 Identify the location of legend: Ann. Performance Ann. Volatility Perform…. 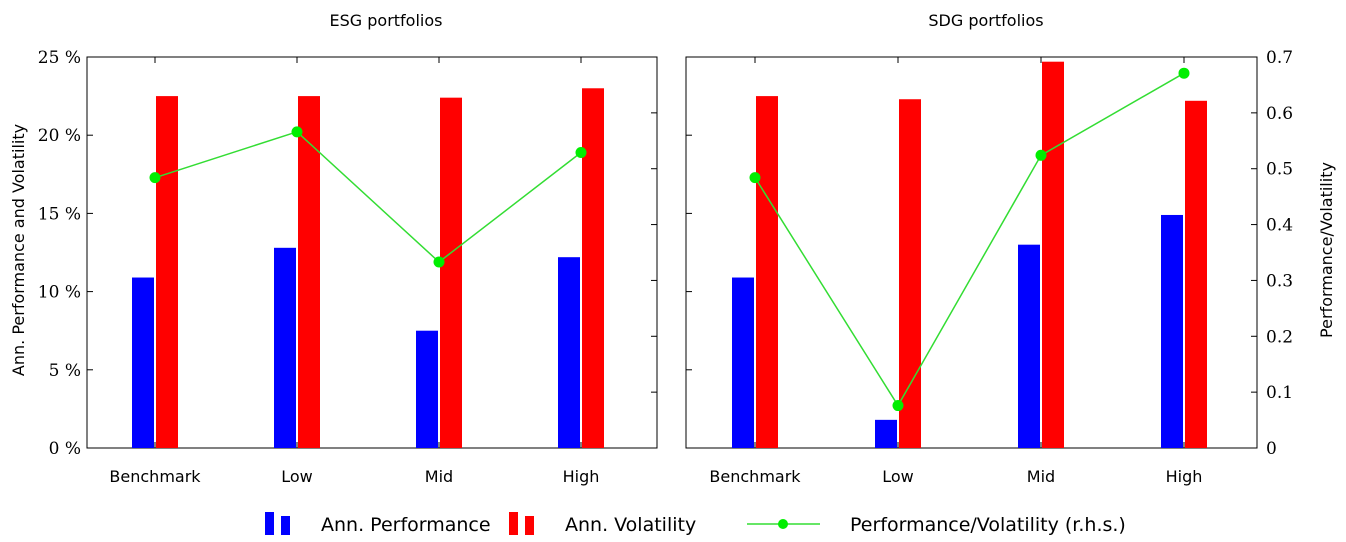
(695, 524).